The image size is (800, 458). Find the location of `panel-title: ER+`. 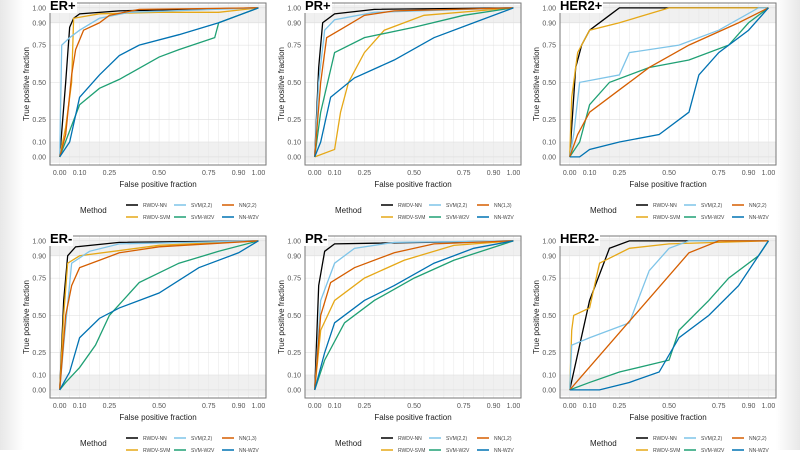

panel-title: ER+ is located at coordinates (63, 6).